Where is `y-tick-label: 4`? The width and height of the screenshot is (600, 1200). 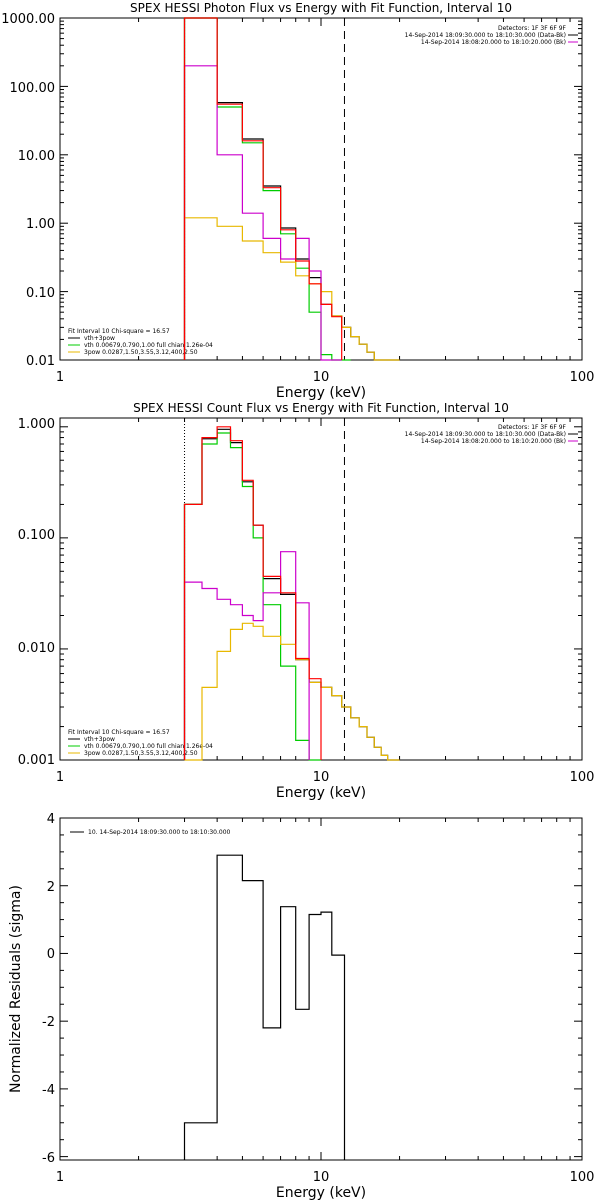 y-tick-label: 4 is located at coordinates (51, 819).